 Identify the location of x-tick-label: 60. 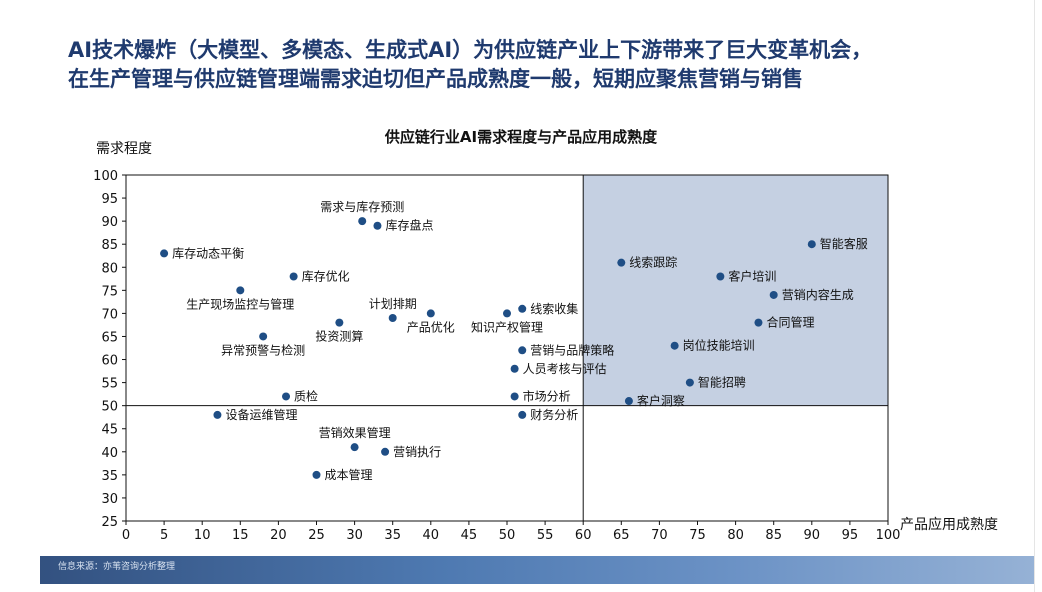
(583, 535).